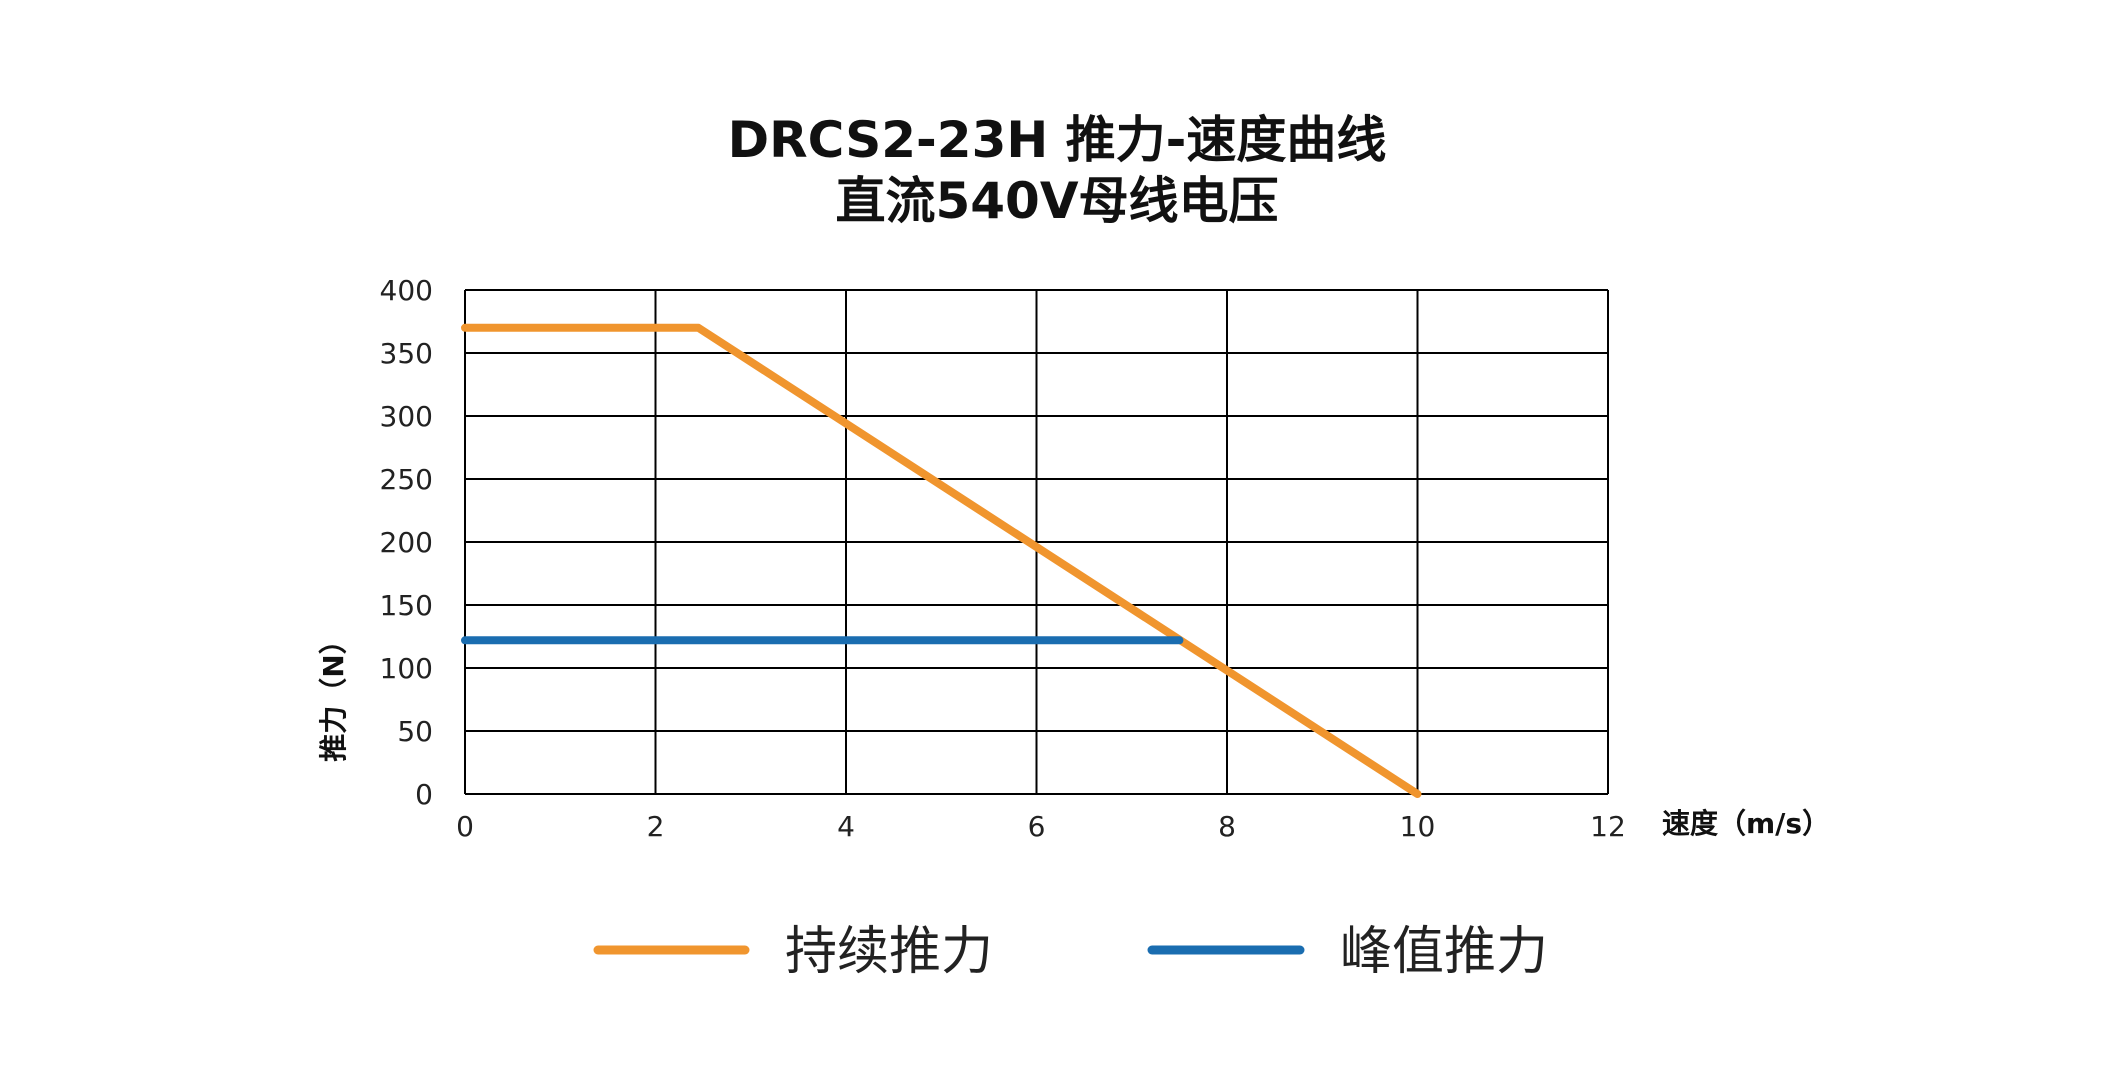 The width and height of the screenshot is (2115, 1077). I want to click on chart-title: DRCS2-23H 推力-速度曲线, so click(1057, 140).